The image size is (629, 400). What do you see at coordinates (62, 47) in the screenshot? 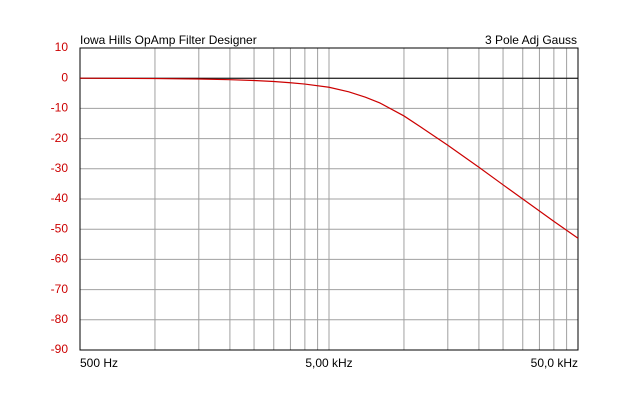
I see `y-tick-label: 10` at bounding box center [62, 47].